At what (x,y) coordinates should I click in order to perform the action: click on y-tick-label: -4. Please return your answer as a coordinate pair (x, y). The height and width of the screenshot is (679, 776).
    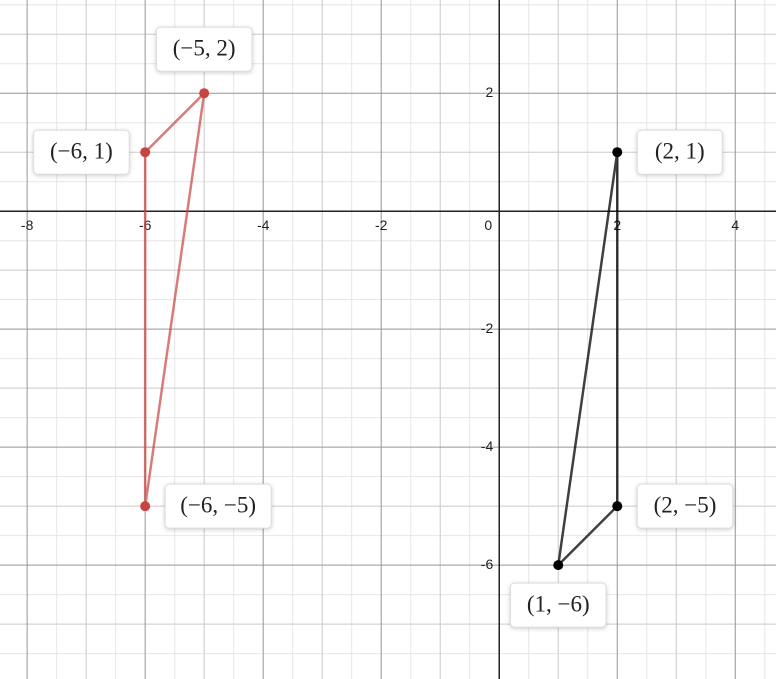
    Looking at the image, I should click on (487, 446).